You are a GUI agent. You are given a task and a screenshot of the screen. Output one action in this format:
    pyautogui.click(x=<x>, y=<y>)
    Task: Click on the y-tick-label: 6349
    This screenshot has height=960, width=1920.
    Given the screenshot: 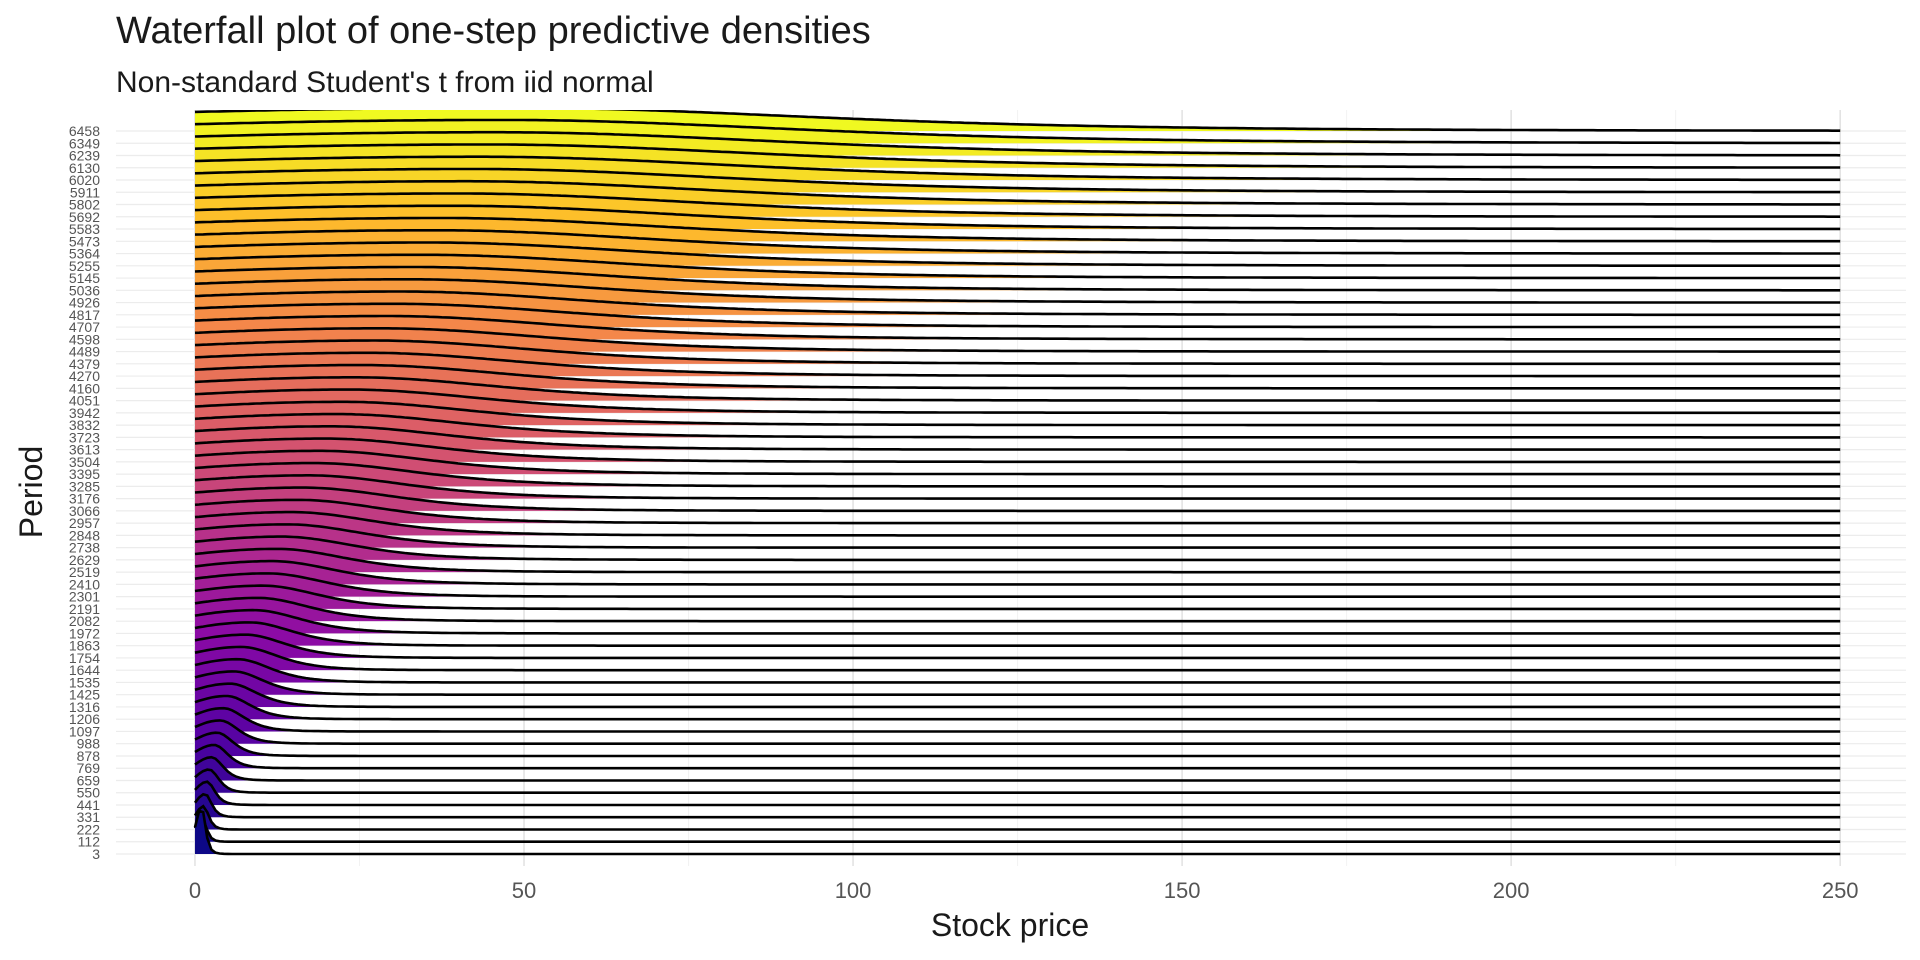 What is the action you would take?
    pyautogui.click(x=84, y=143)
    